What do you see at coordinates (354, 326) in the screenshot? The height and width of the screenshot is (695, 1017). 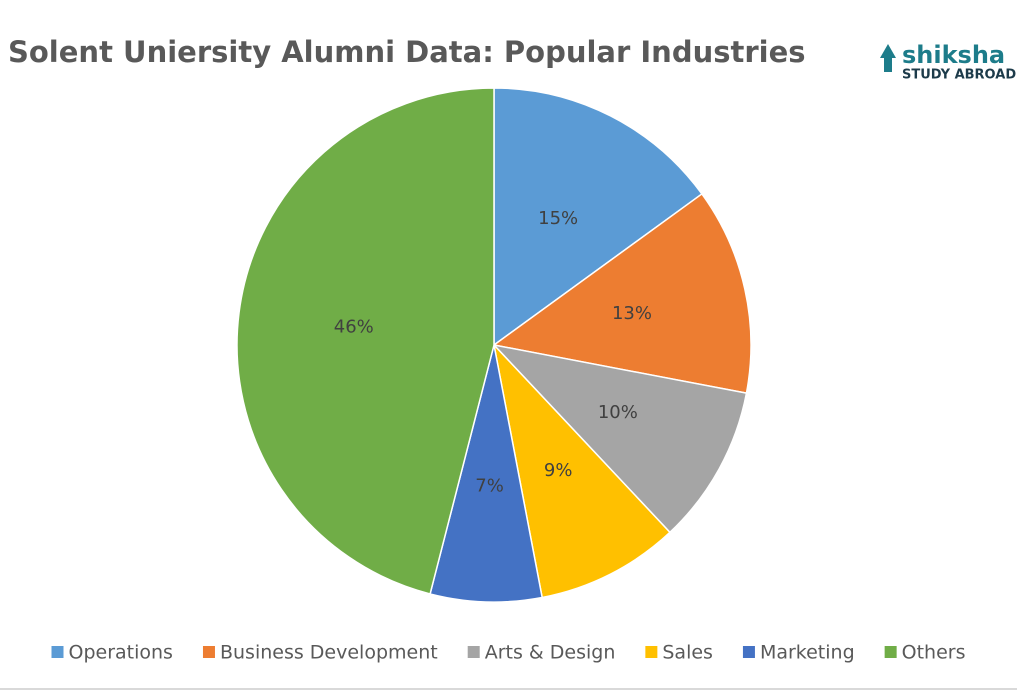 I see `data-label: 46%` at bounding box center [354, 326].